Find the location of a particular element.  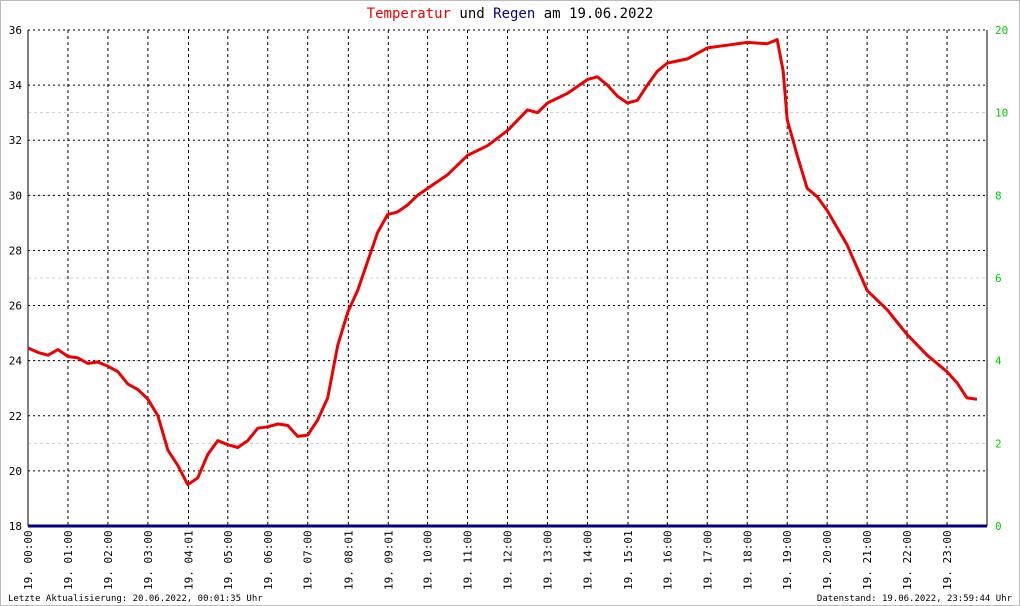

y-tick-label: 30 is located at coordinates (15, 195).